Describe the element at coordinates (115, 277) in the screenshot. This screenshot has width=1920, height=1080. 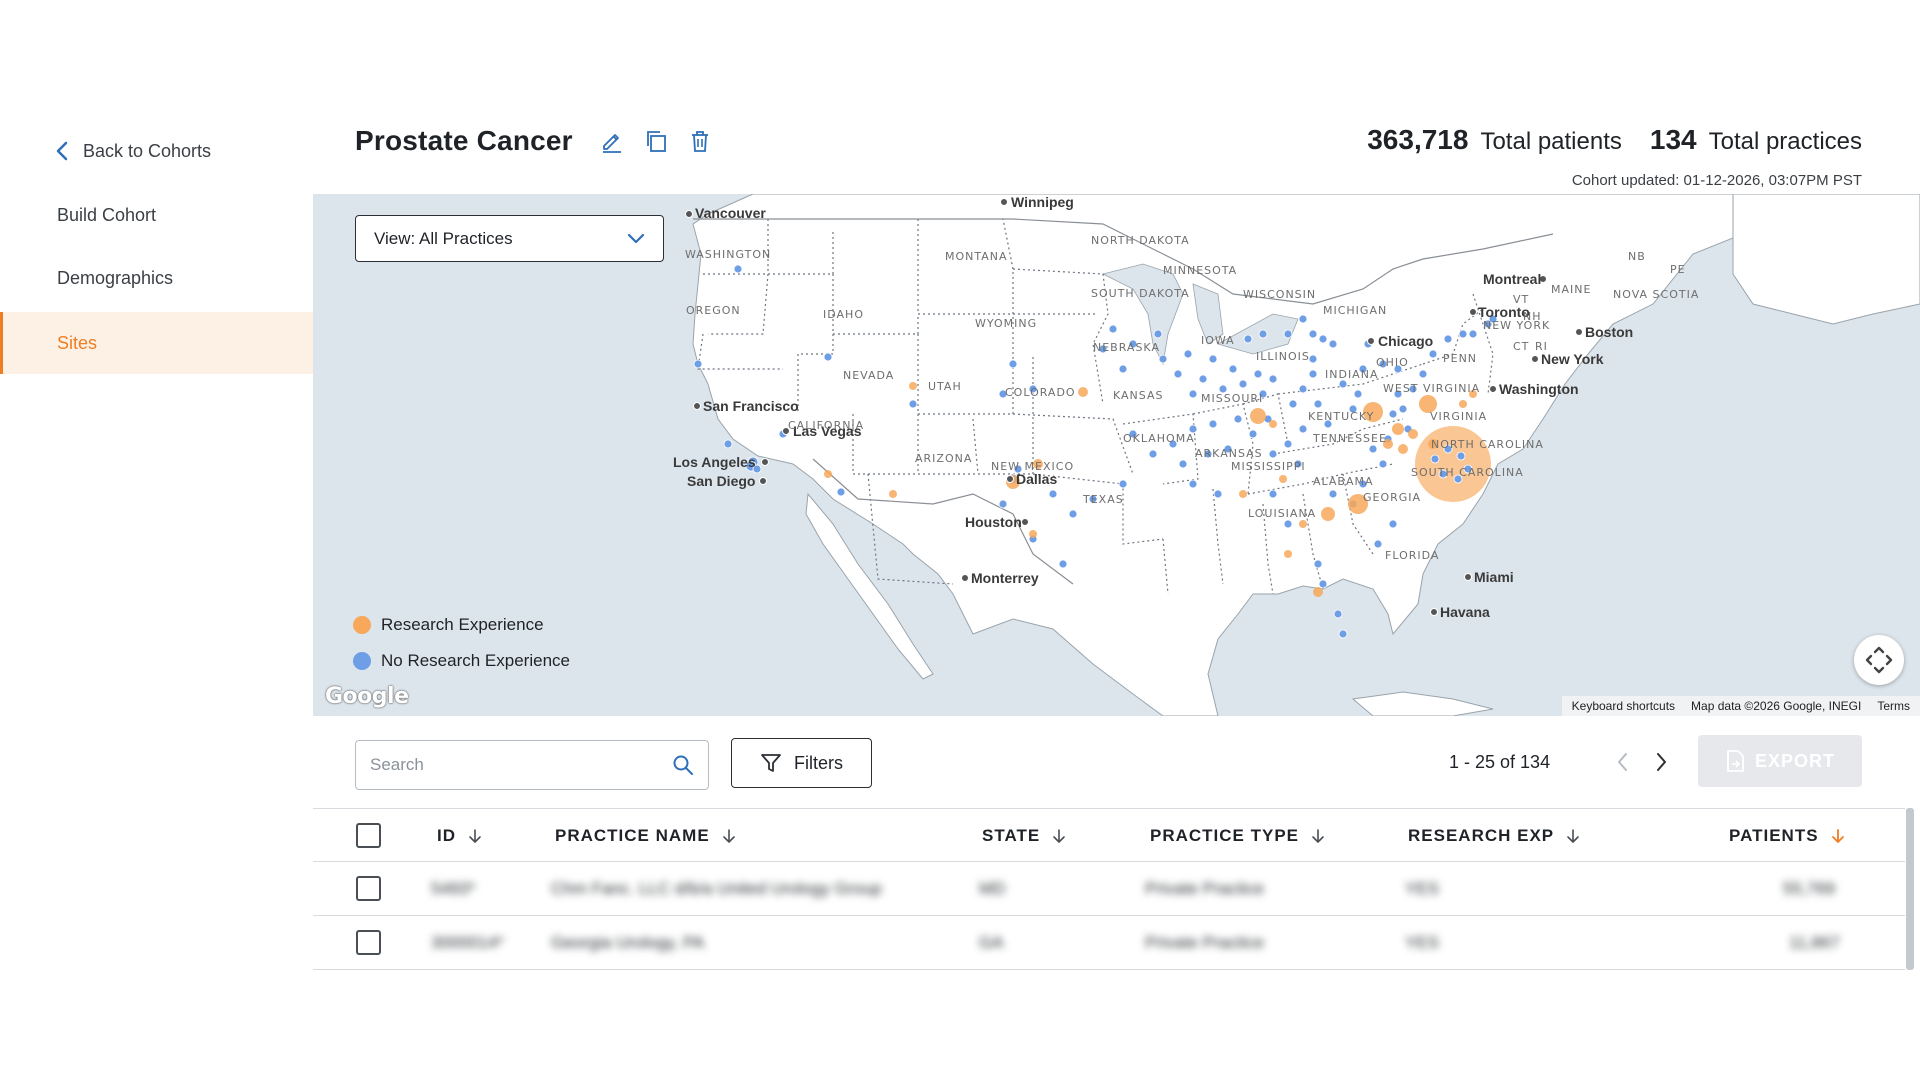
I see `sidebar-item-demographics: Demographics` at that location.